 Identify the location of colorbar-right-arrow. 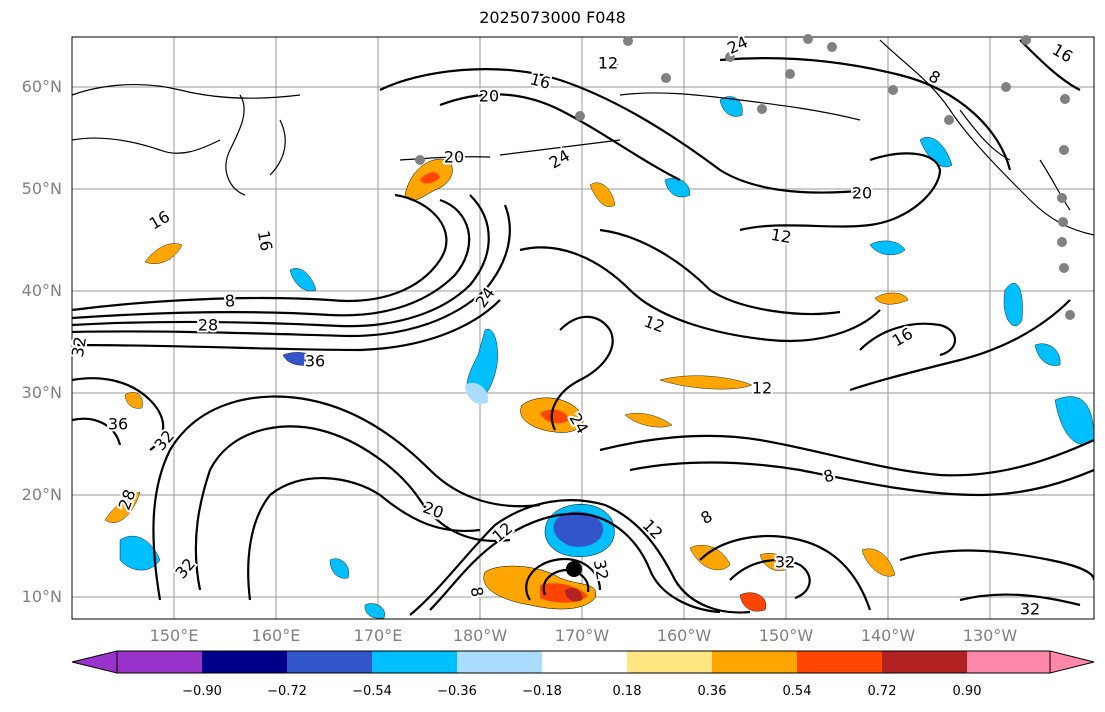
(1072, 662).